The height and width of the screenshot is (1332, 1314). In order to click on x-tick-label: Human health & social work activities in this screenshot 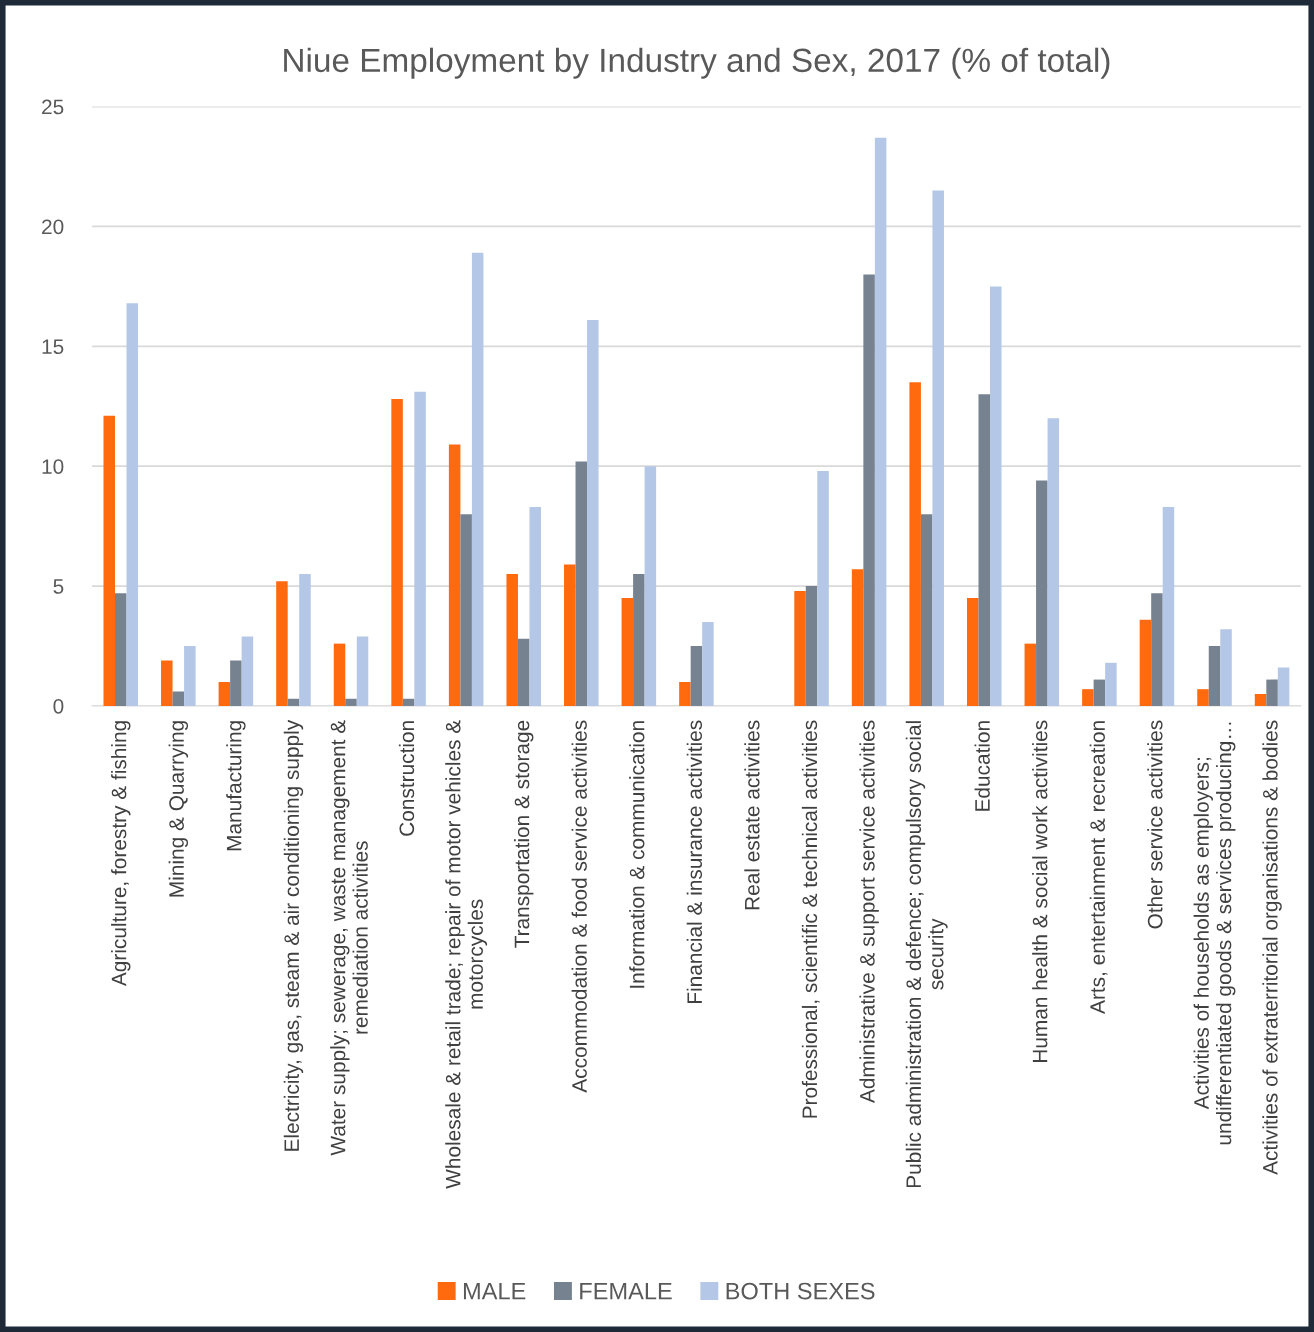, I will do `click(1040, 891)`.